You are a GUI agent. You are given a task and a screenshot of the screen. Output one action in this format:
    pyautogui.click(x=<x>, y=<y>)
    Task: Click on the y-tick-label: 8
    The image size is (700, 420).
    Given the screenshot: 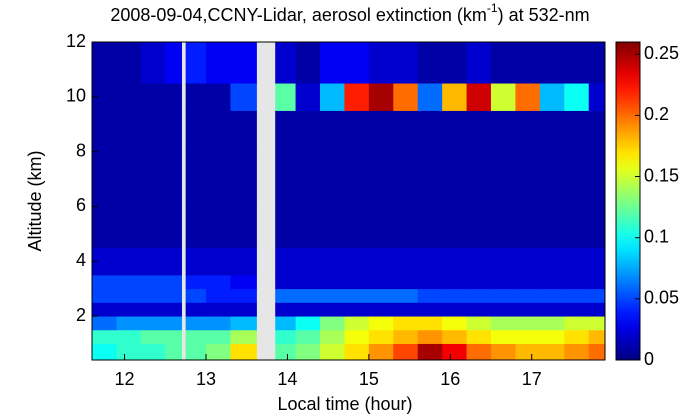 What is the action you would take?
    pyautogui.click(x=81, y=150)
    